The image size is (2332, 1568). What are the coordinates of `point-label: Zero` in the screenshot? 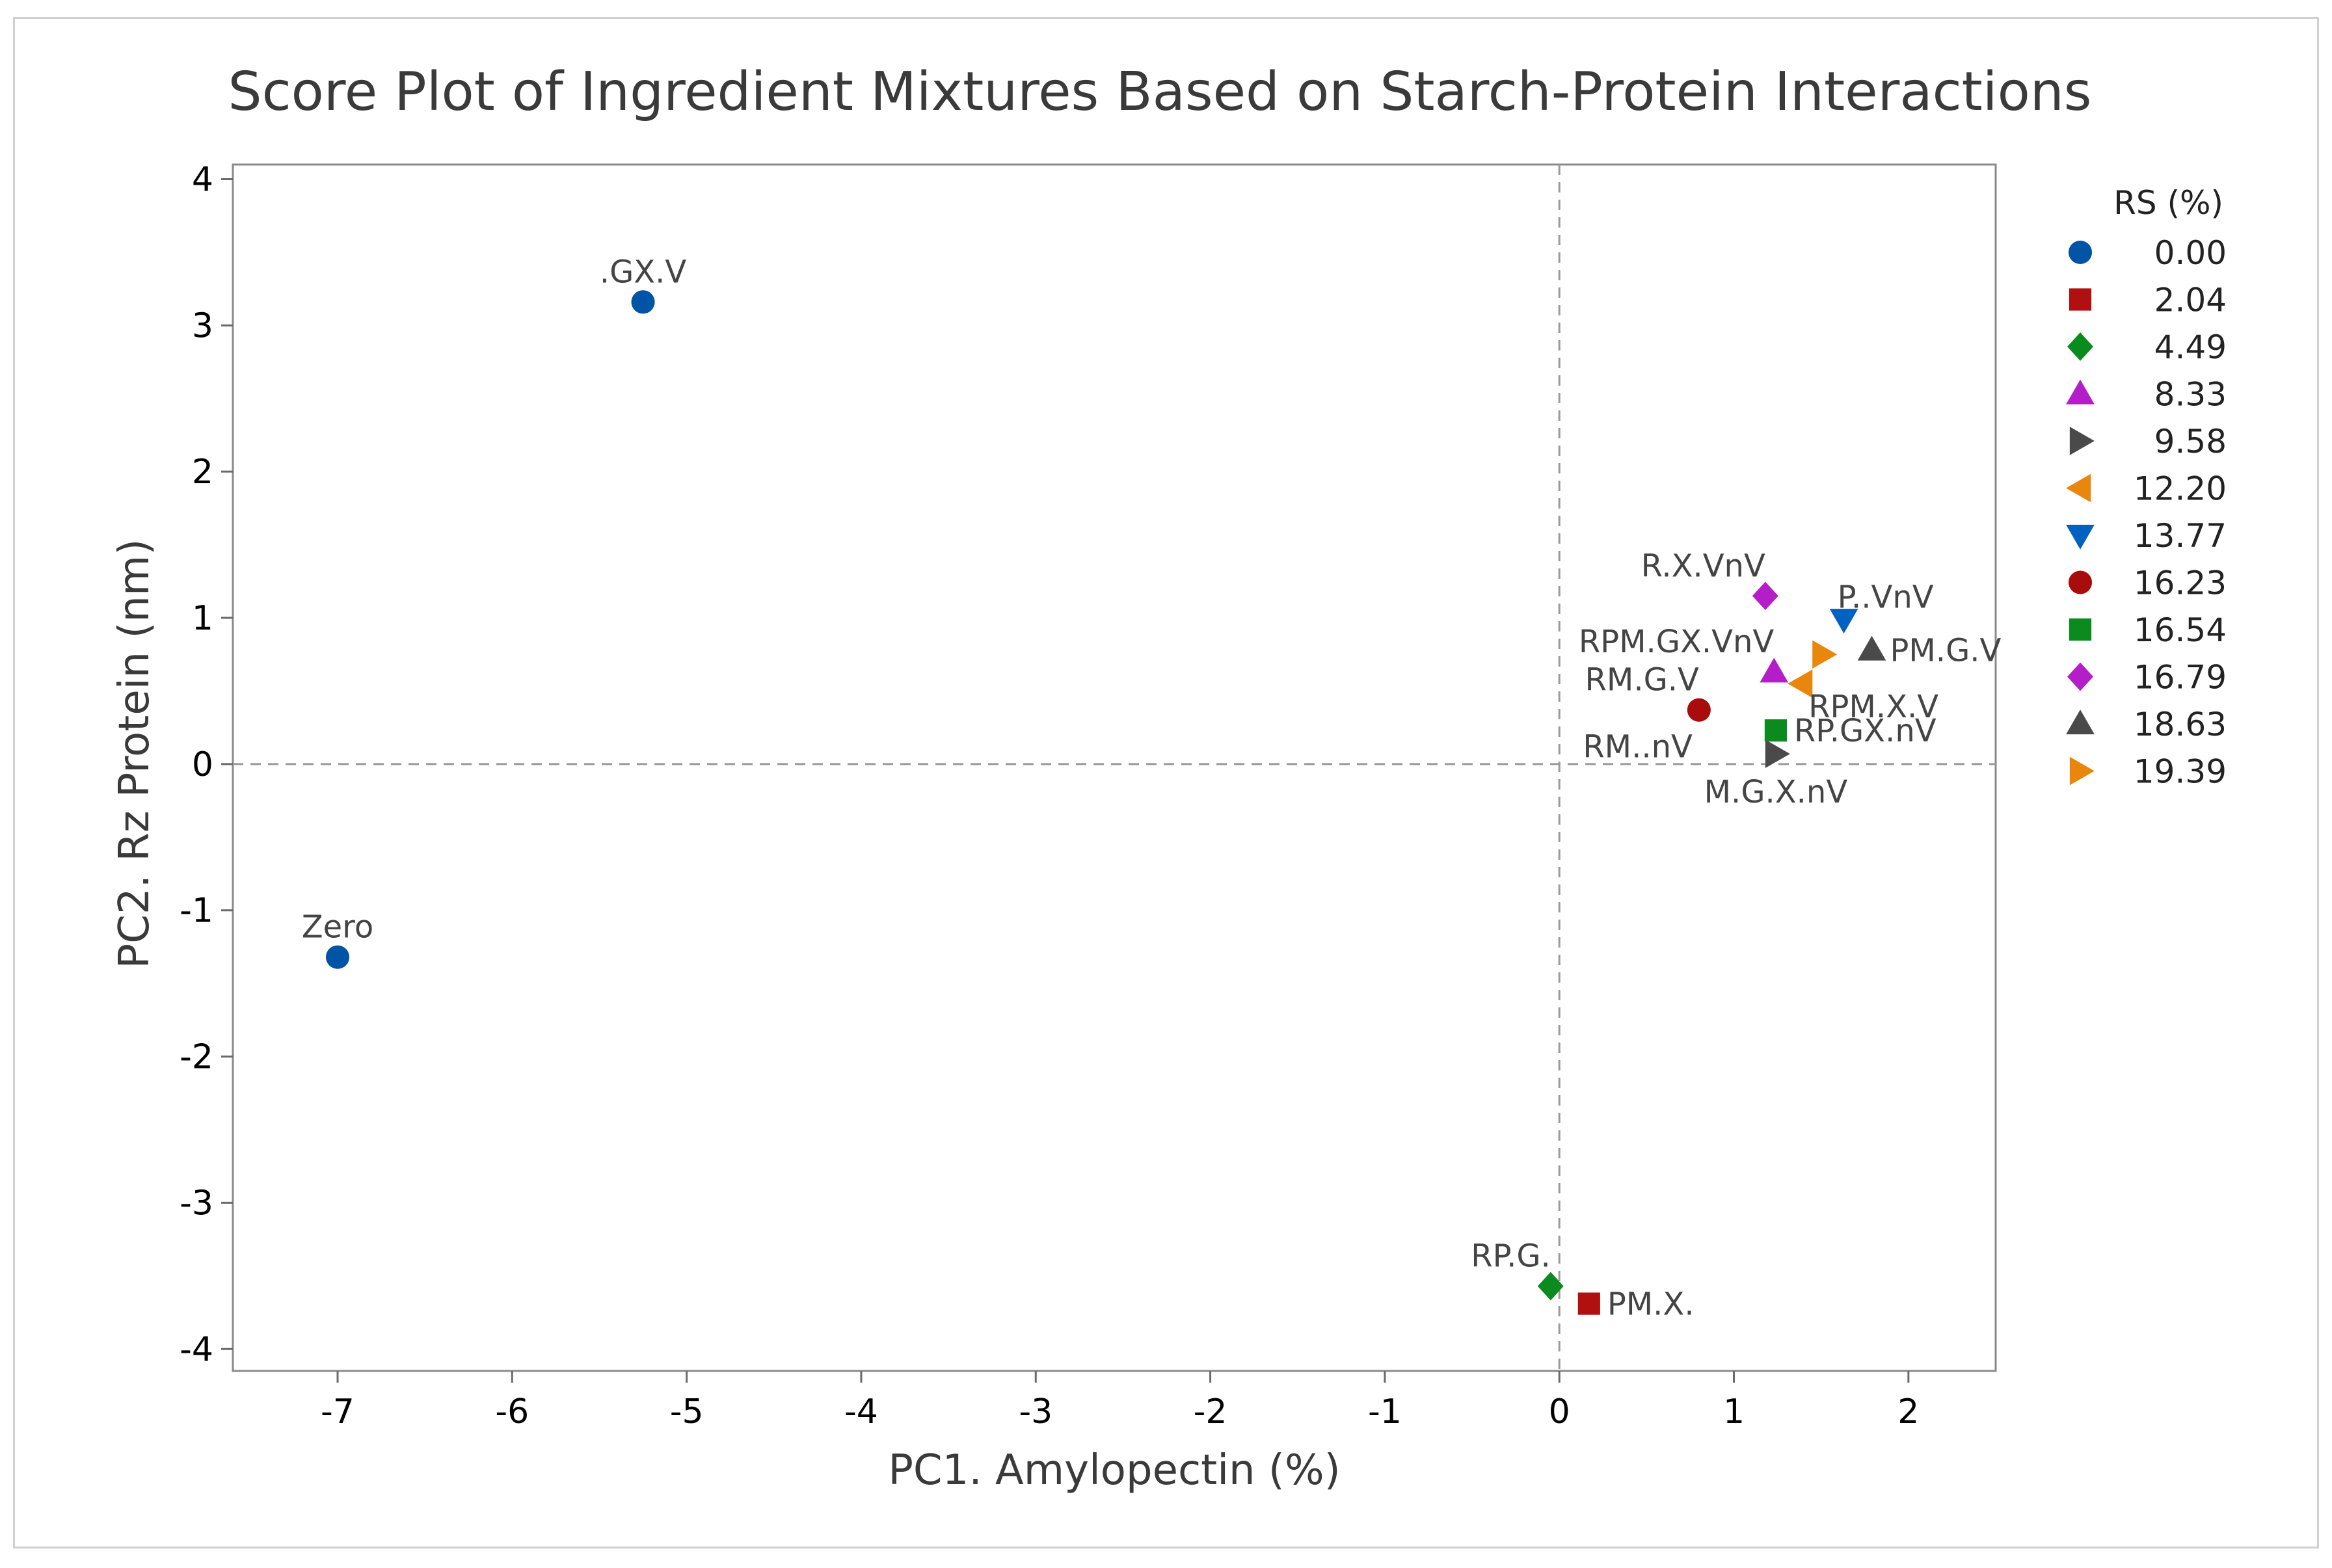 It's located at (338, 928).